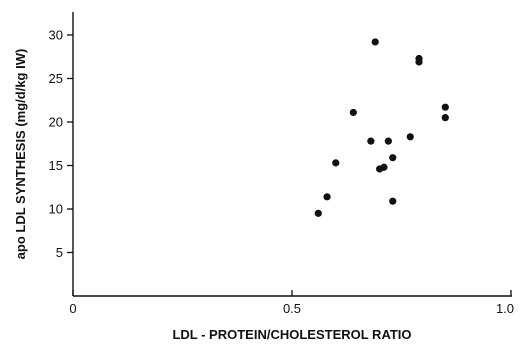 This screenshot has height=346, width=524. Describe the element at coordinates (381, 127) in the screenshot. I see `data-points` at that location.